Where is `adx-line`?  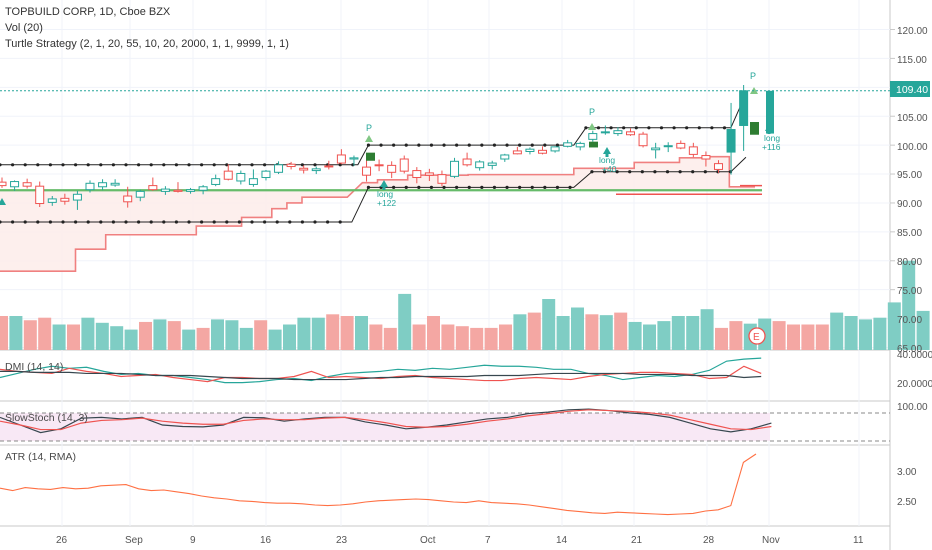 adx-line is located at coordinates (381, 375).